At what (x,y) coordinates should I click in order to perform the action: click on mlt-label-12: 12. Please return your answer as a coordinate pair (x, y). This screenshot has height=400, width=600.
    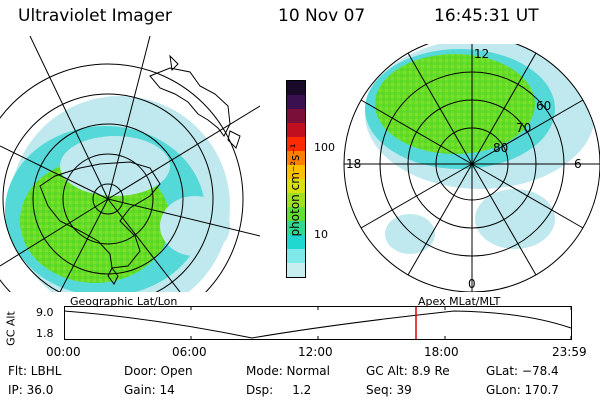
    Looking at the image, I should click on (481, 54).